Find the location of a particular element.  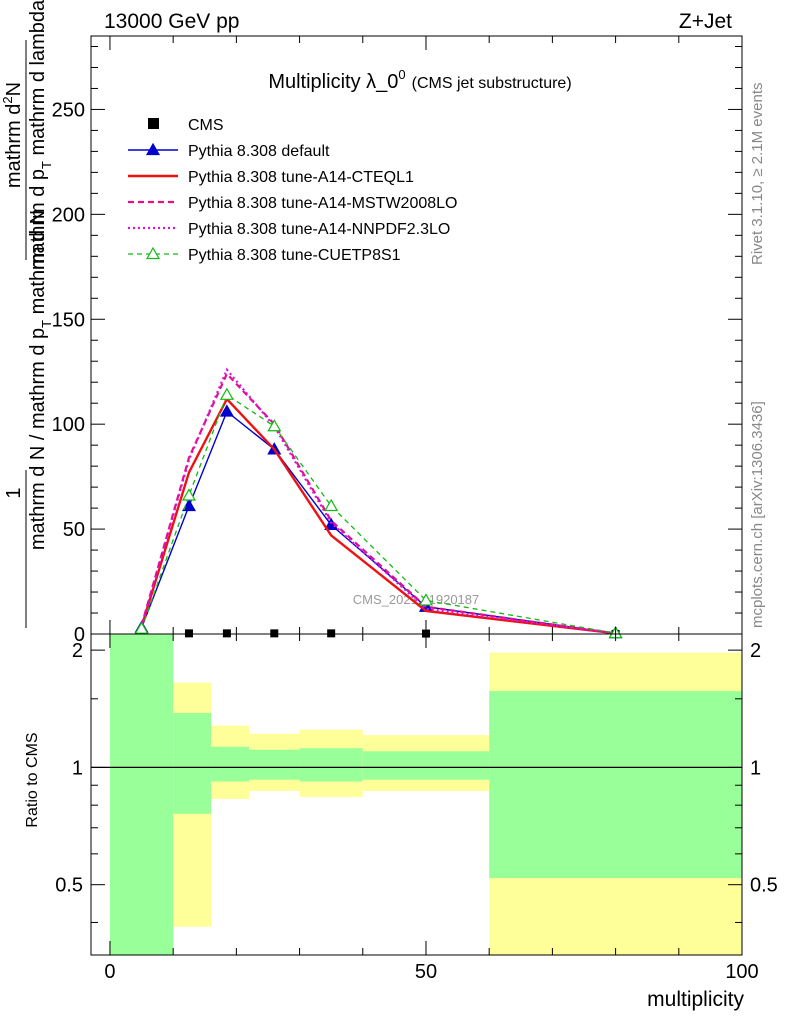

ratio-tick-label: 0.5 is located at coordinates (69, 886).